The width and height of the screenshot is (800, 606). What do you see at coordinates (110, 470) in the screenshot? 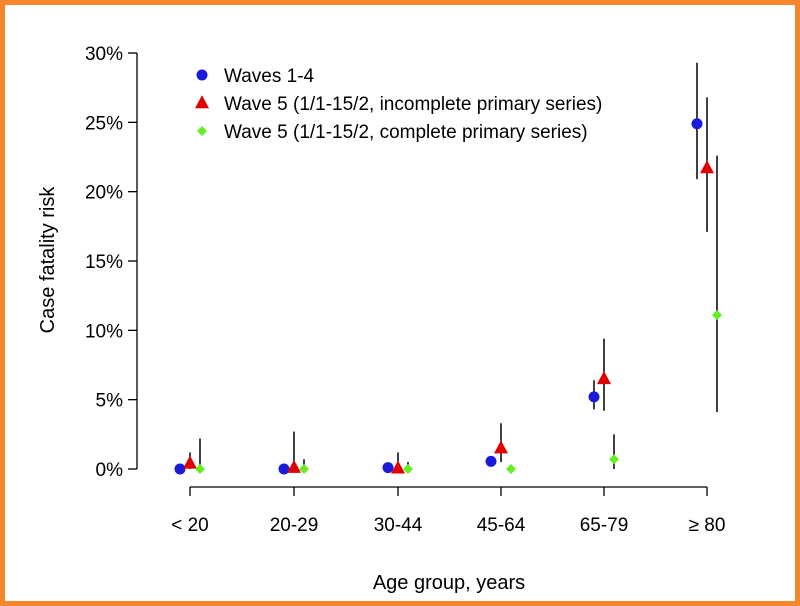
I see `y-tick-label: 0%` at bounding box center [110, 470].